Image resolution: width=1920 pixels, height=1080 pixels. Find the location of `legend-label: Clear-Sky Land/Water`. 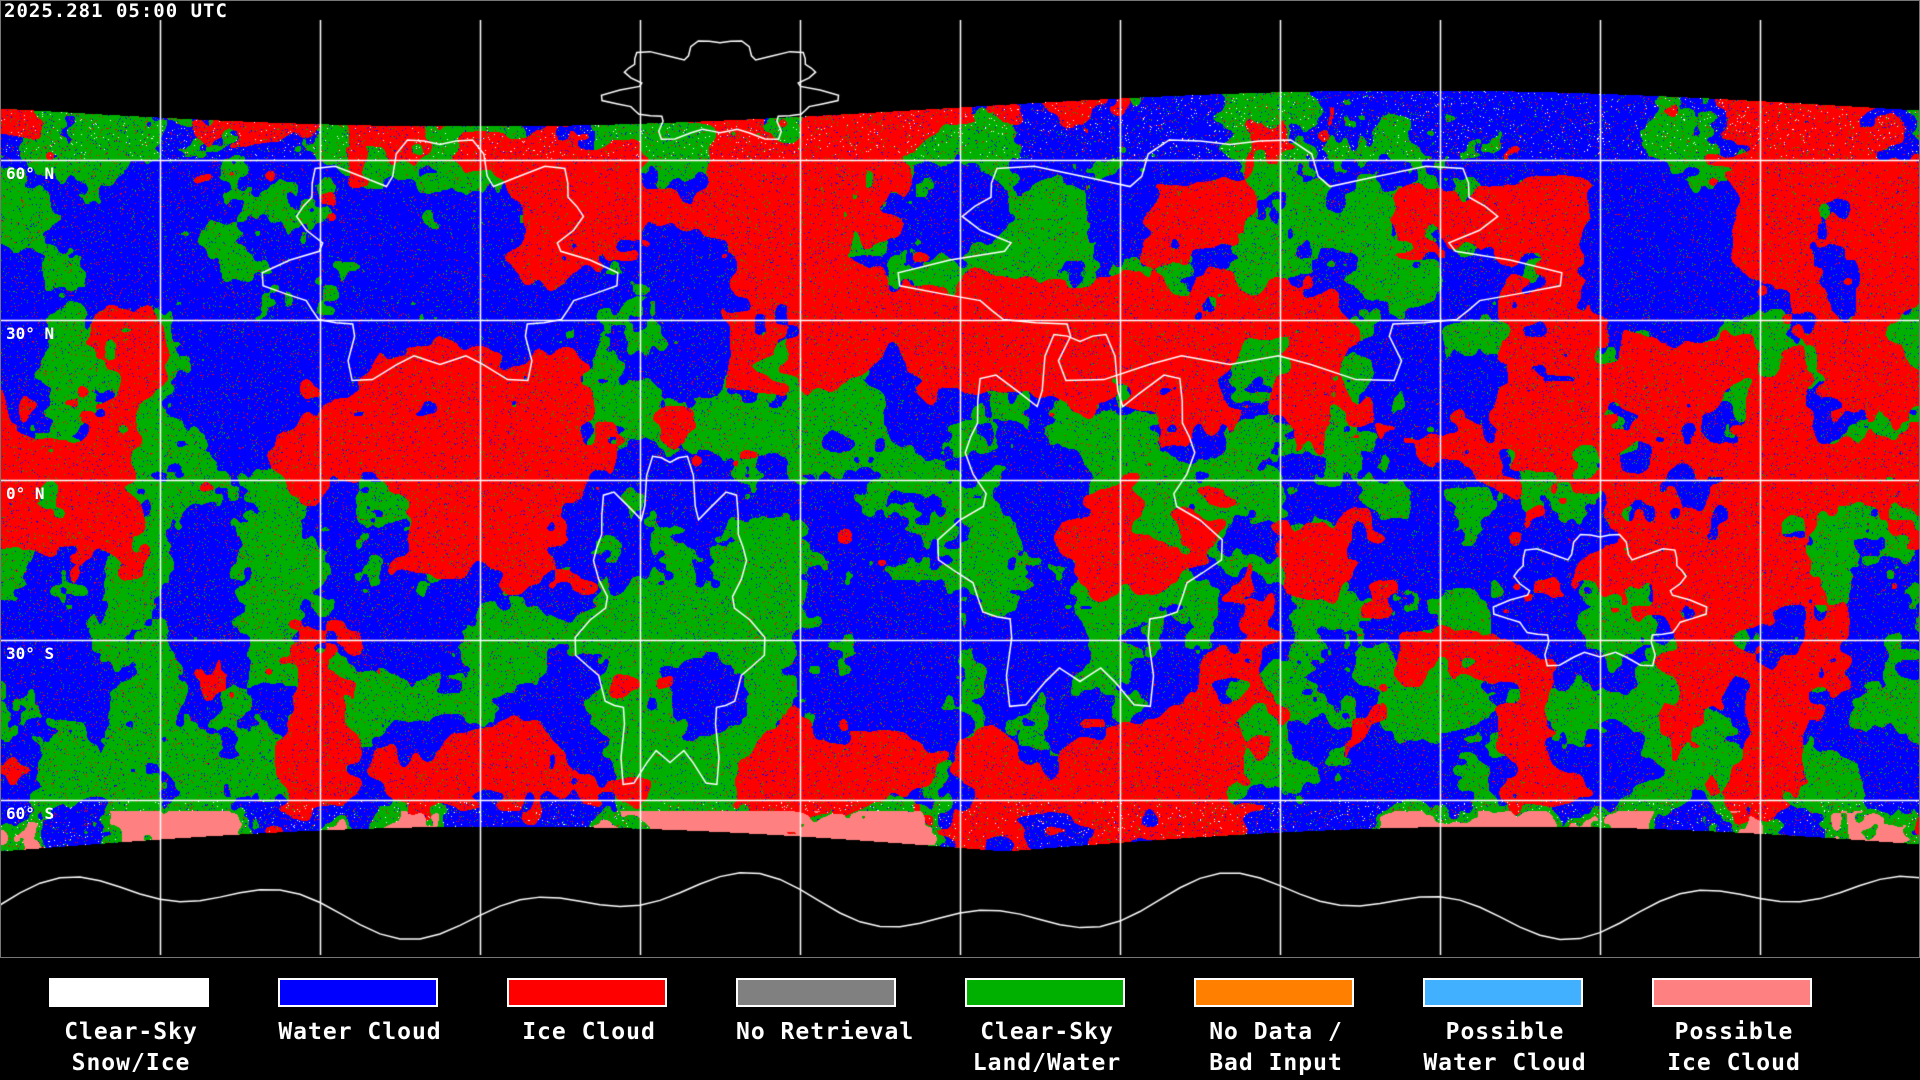

legend-label: Clear-Sky Land/Water is located at coordinates (1047, 1048).